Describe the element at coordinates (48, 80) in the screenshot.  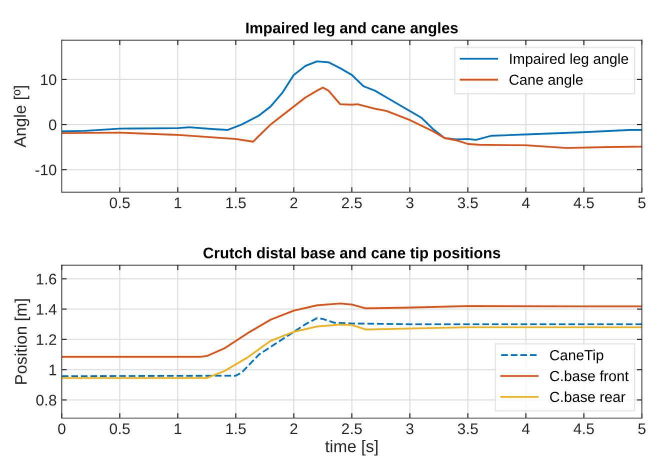
I see `y-tick-label: 10` at that location.